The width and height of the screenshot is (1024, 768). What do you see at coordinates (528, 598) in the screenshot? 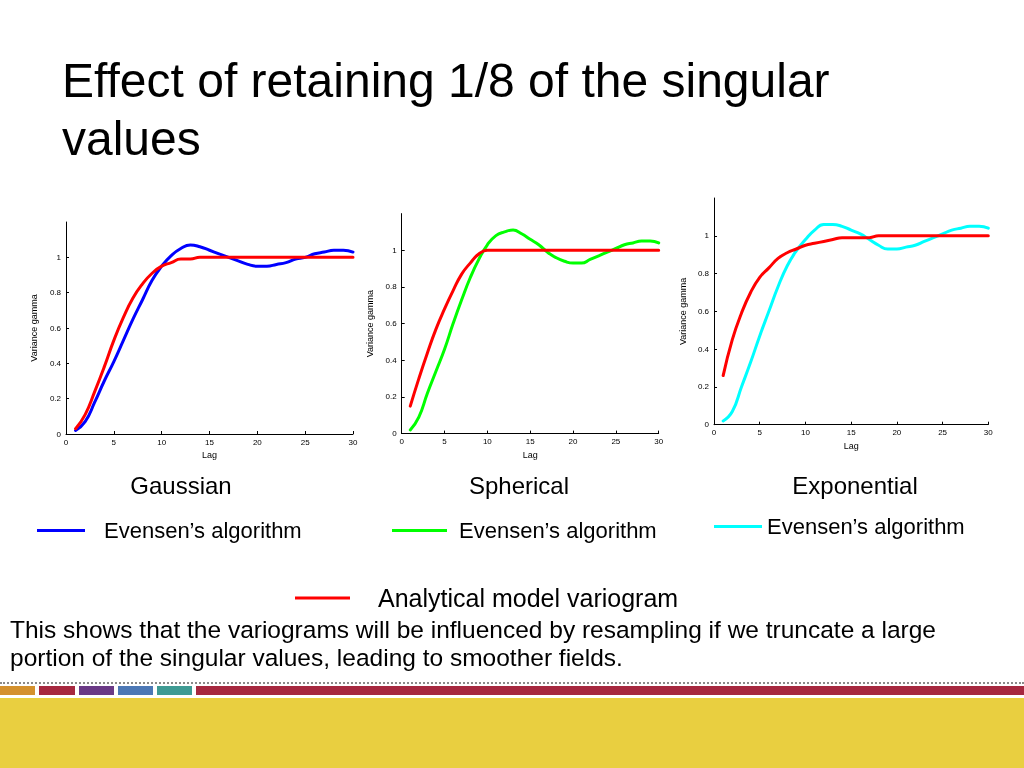
I see `legend-label: Analytical model variogram` at bounding box center [528, 598].